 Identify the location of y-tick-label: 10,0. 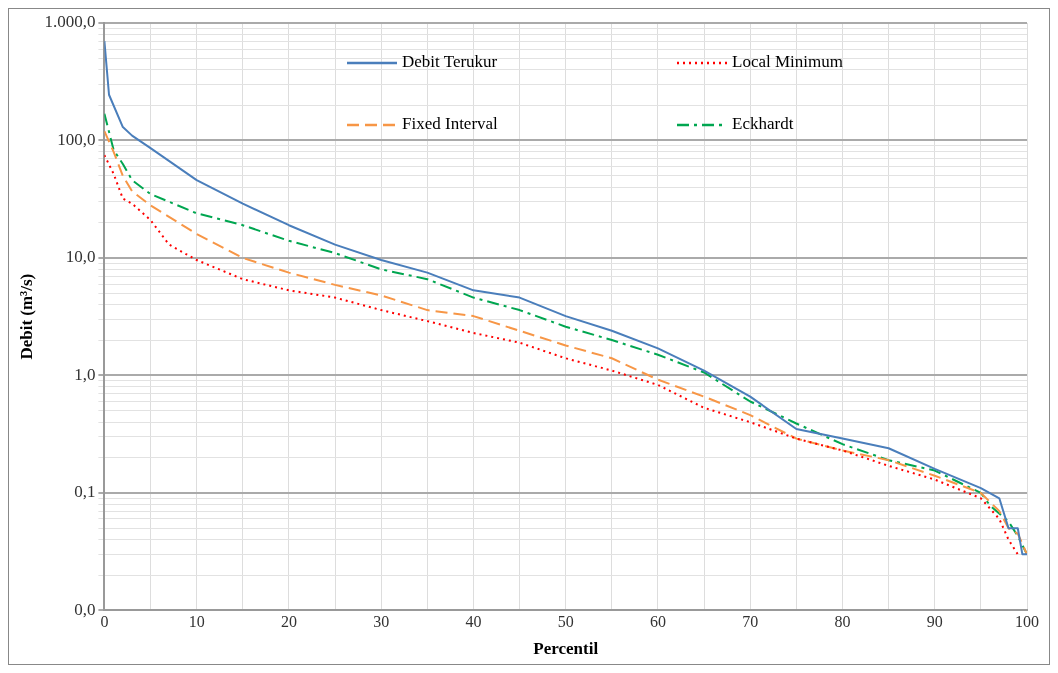
(80, 257).